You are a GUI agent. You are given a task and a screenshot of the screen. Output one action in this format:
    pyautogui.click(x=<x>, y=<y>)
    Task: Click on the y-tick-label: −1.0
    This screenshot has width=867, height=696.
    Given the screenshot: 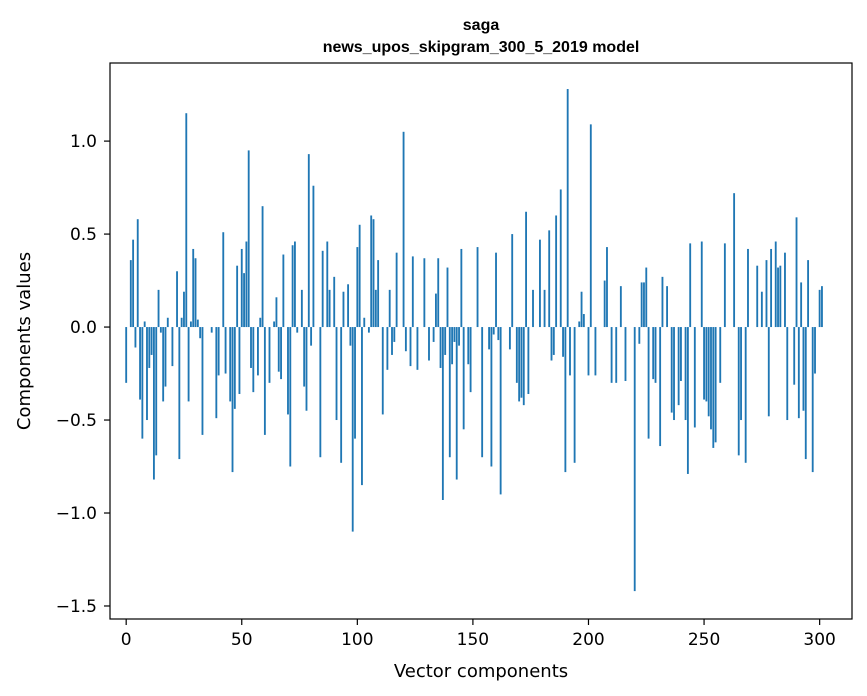 What is the action you would take?
    pyautogui.click(x=76, y=514)
    